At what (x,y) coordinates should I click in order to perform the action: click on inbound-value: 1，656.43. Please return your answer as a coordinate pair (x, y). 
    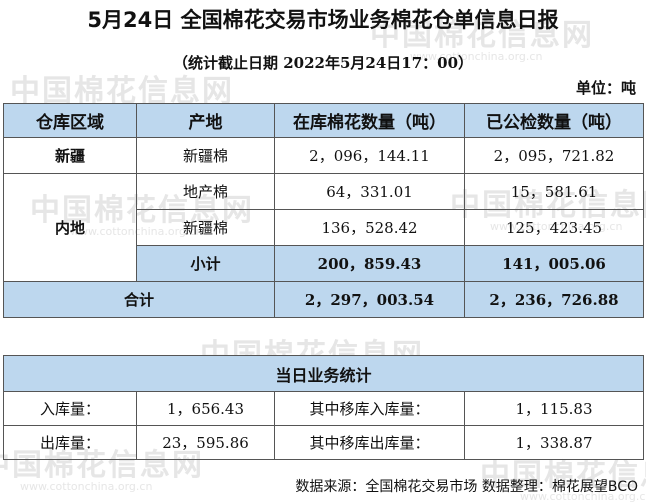
    Looking at the image, I should click on (205, 408).